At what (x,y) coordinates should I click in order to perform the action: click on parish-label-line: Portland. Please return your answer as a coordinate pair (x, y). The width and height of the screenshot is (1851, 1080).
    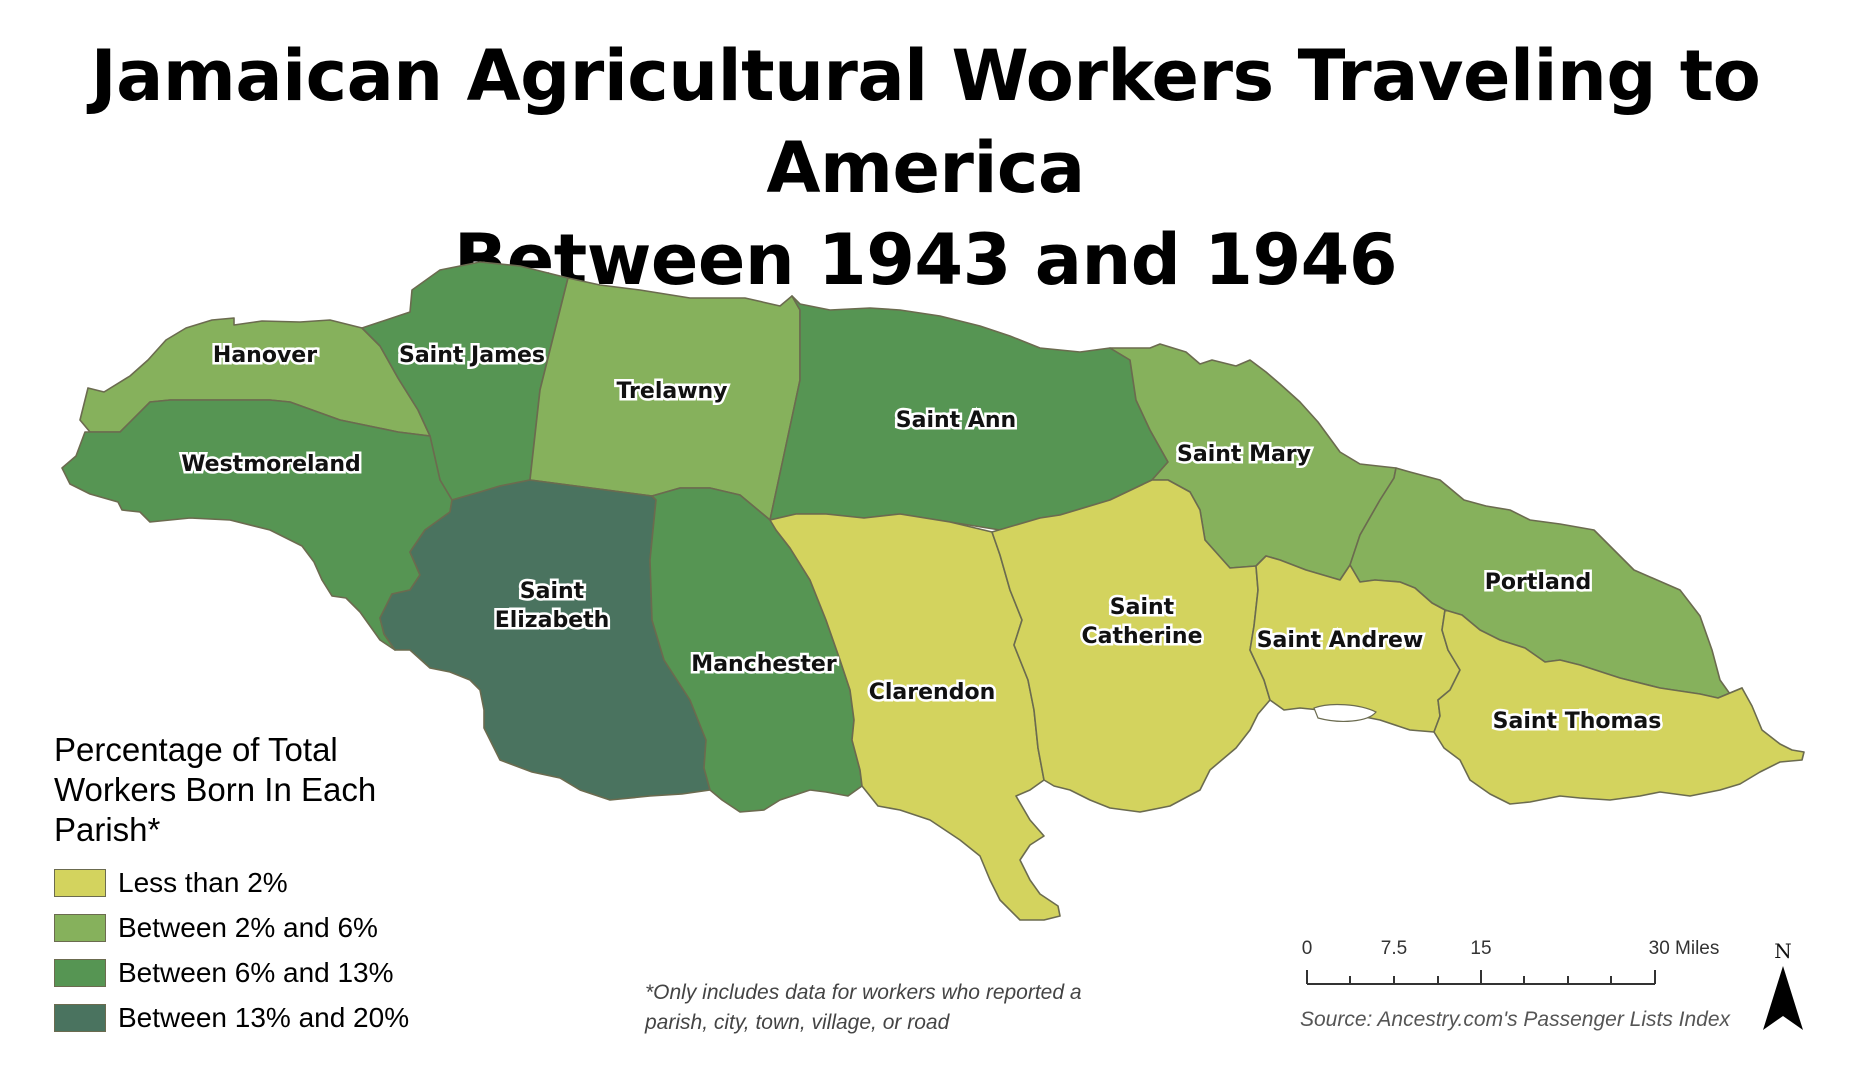
    Looking at the image, I should click on (1538, 582).